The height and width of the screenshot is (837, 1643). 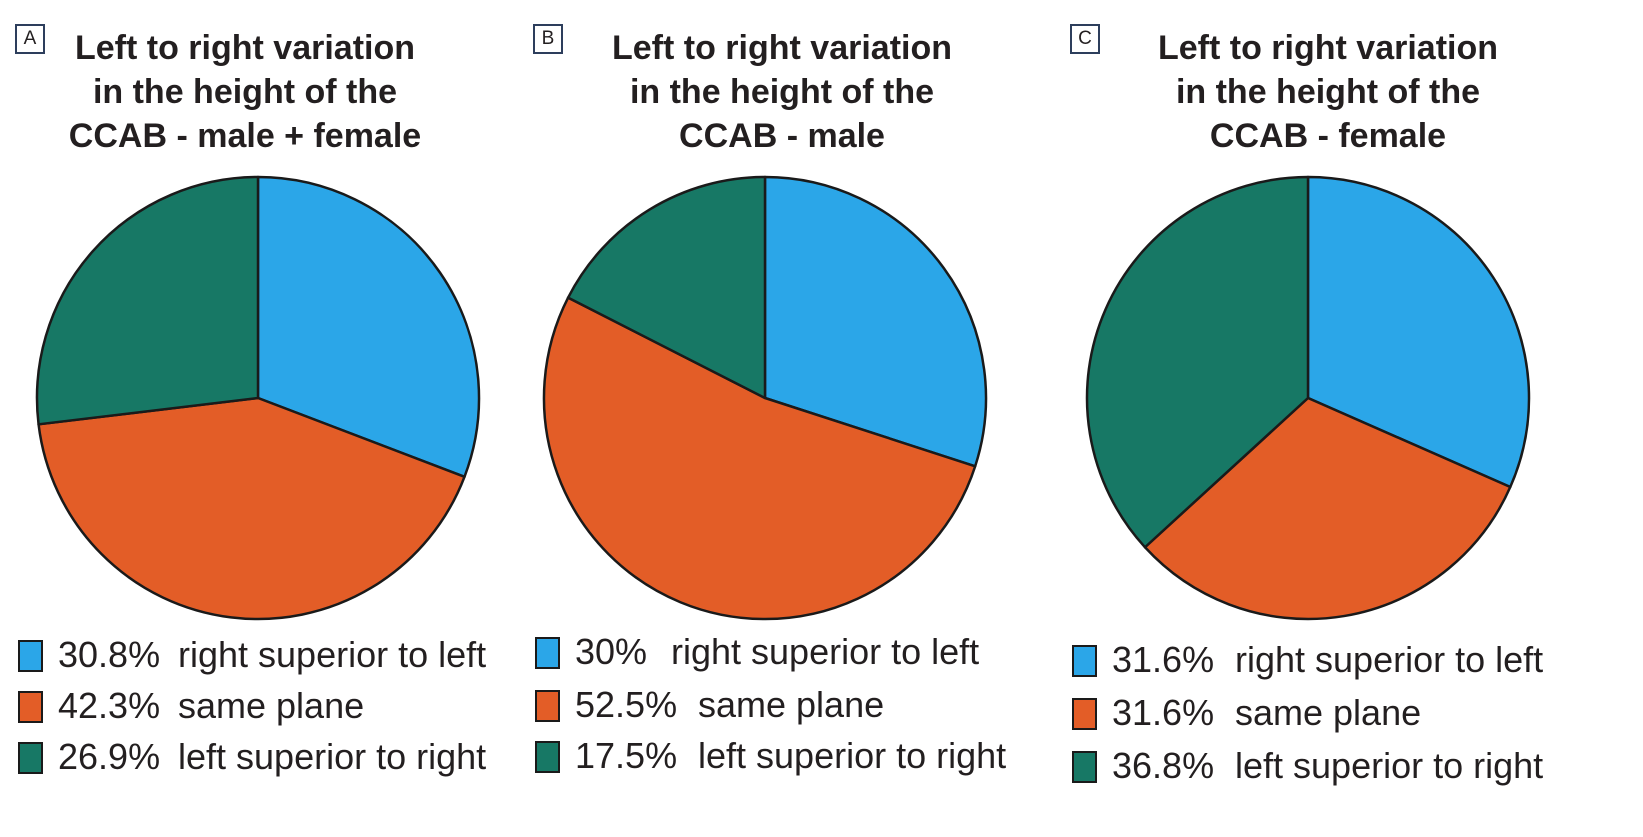 What do you see at coordinates (1084, 714) in the screenshot?
I see `legend-swatch-same-plane-c` at bounding box center [1084, 714].